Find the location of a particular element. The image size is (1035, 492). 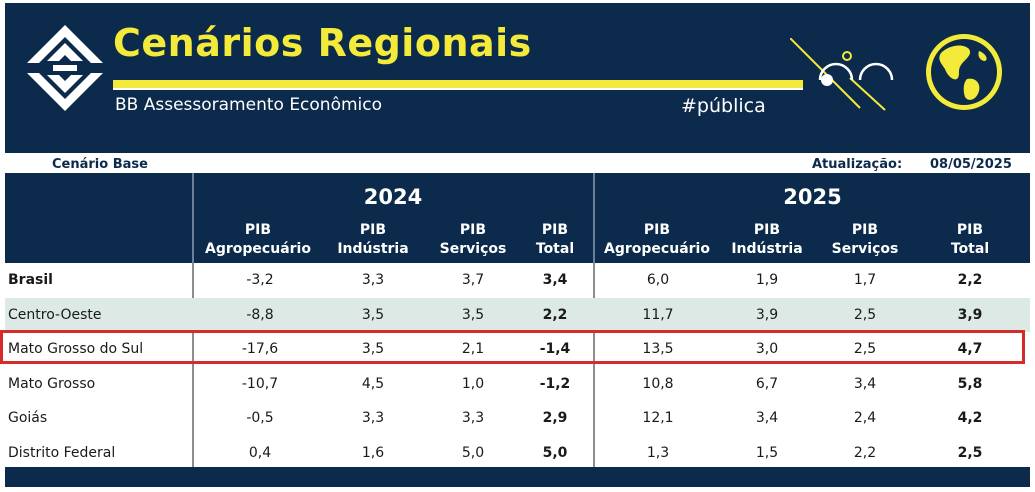

col-header-servicos-2025: PIB Serviços is located at coordinates (865, 239).